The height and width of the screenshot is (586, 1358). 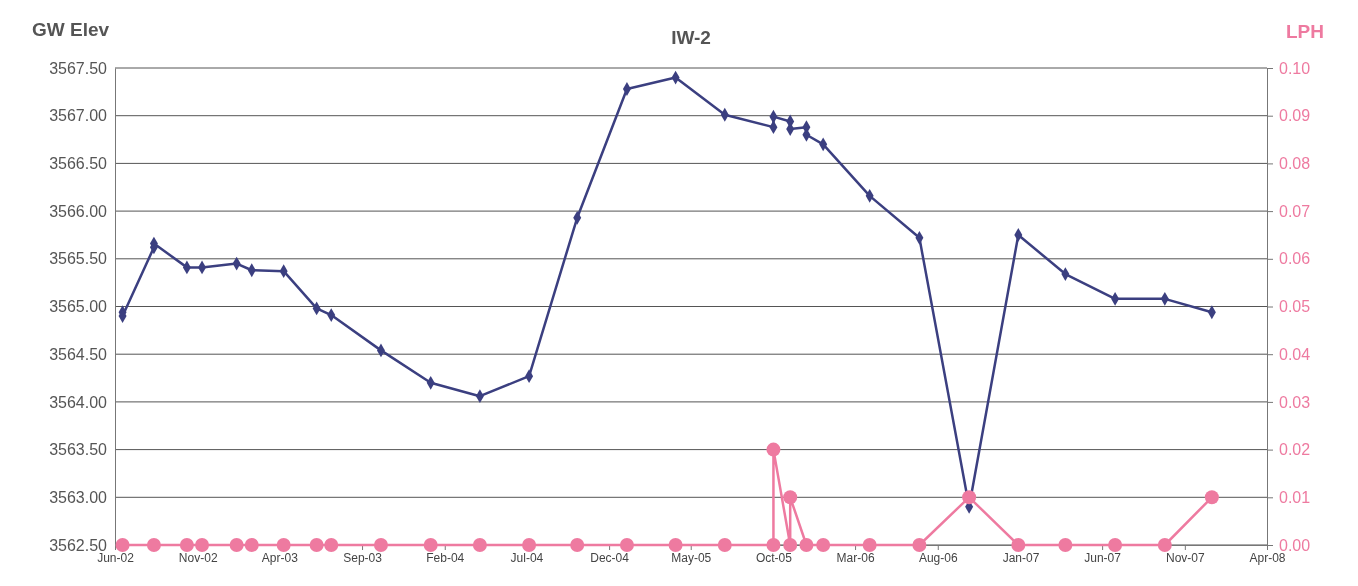 I want to click on y2-tick-label: 0.08, so click(x=1295, y=164).